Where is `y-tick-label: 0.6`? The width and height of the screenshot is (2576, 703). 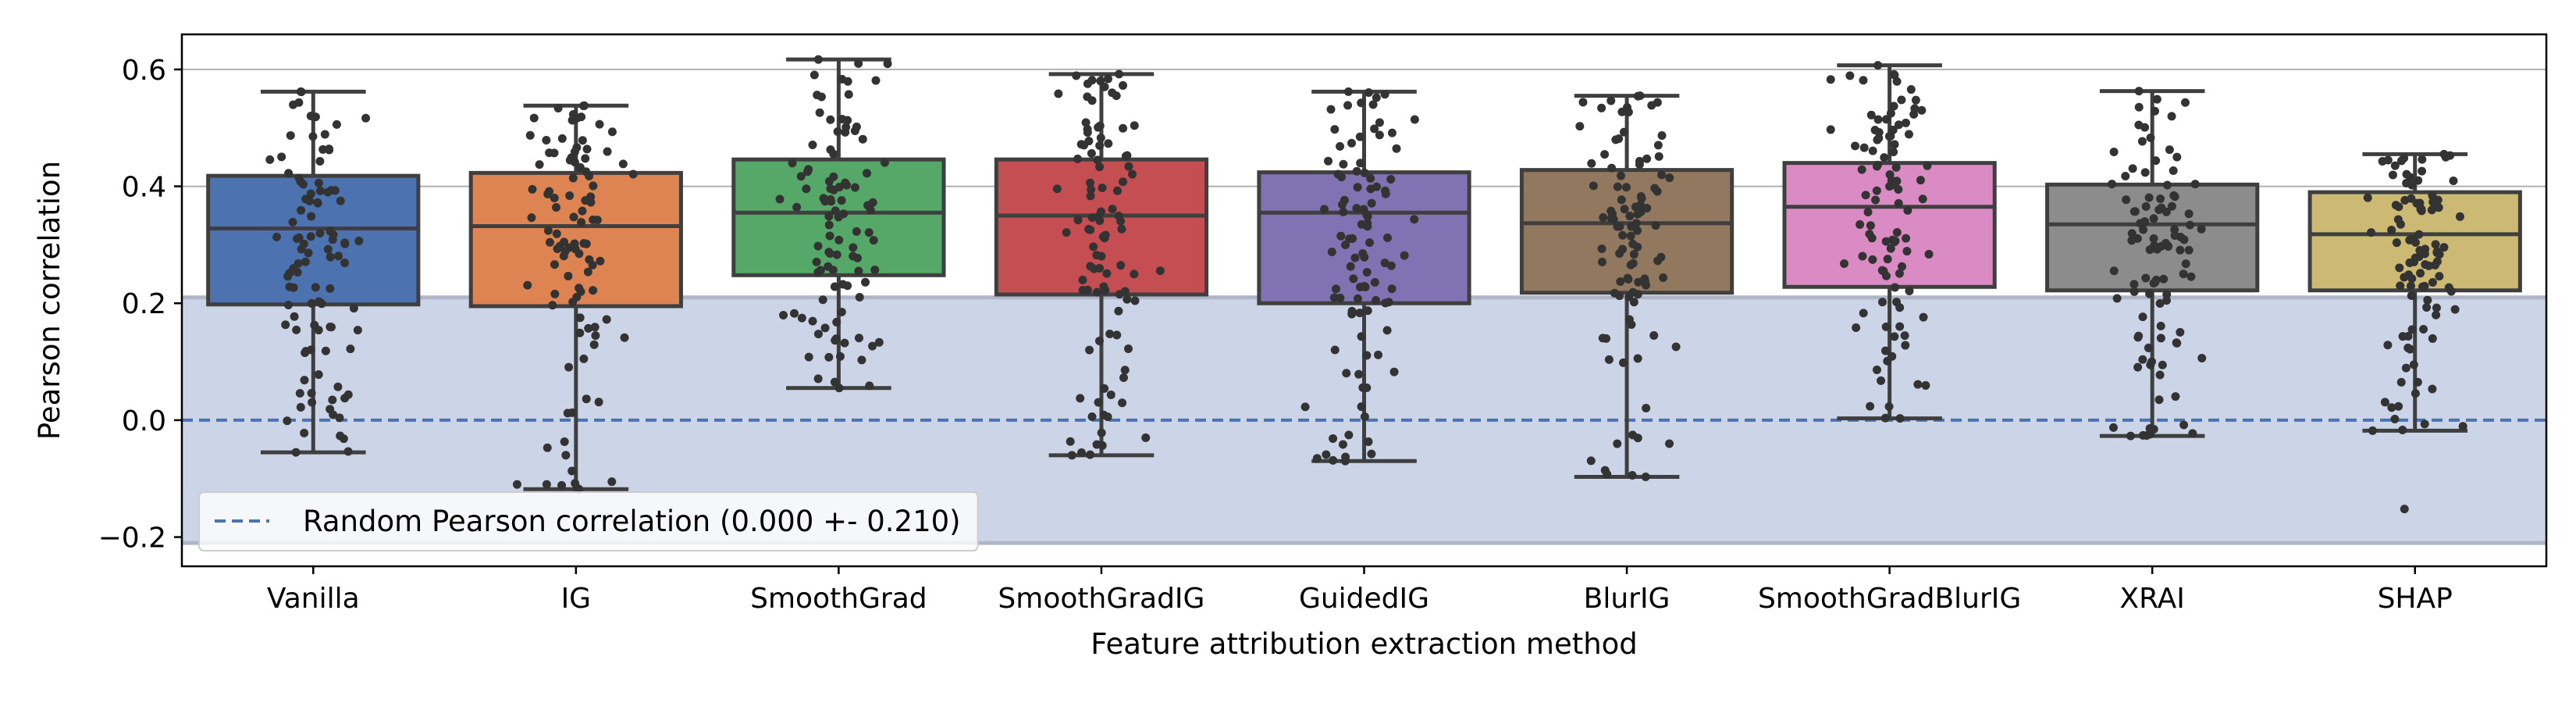 y-tick-label: 0.6 is located at coordinates (144, 71).